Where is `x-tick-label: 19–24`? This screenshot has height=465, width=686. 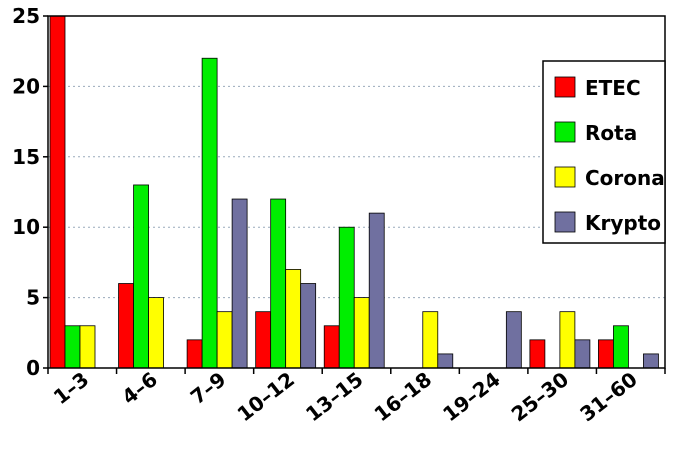
x-tick-label: 19–24 is located at coordinates (471, 396).